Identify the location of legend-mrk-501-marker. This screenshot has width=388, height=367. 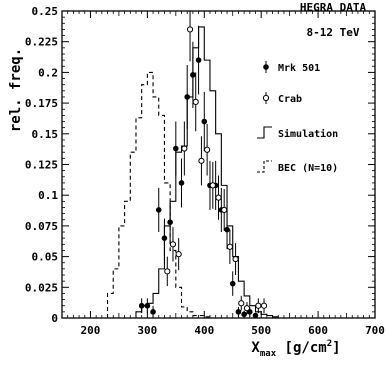
(266, 67).